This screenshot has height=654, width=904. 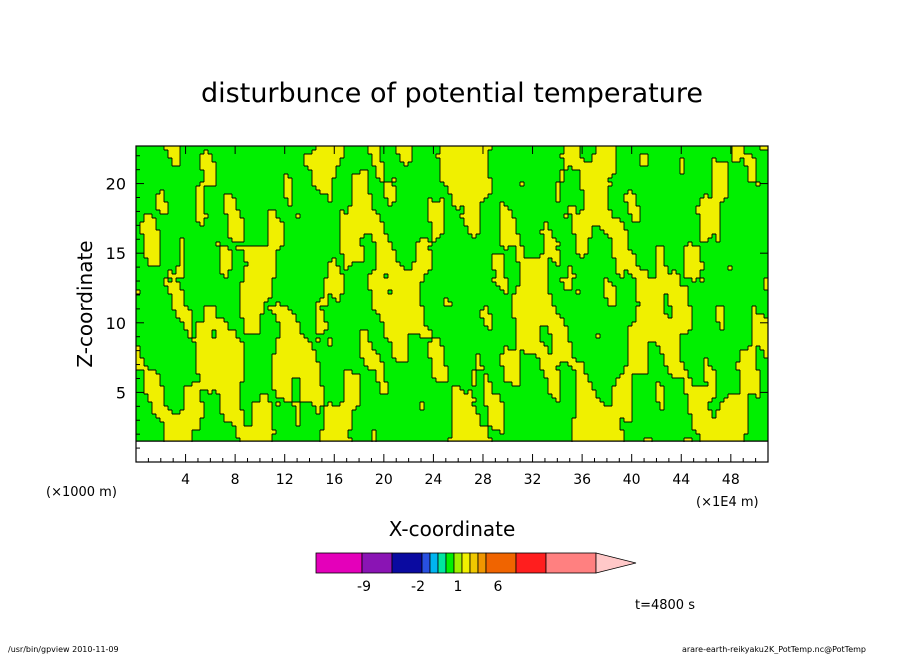 I want to click on colorbar-swatch, so click(x=339, y=563).